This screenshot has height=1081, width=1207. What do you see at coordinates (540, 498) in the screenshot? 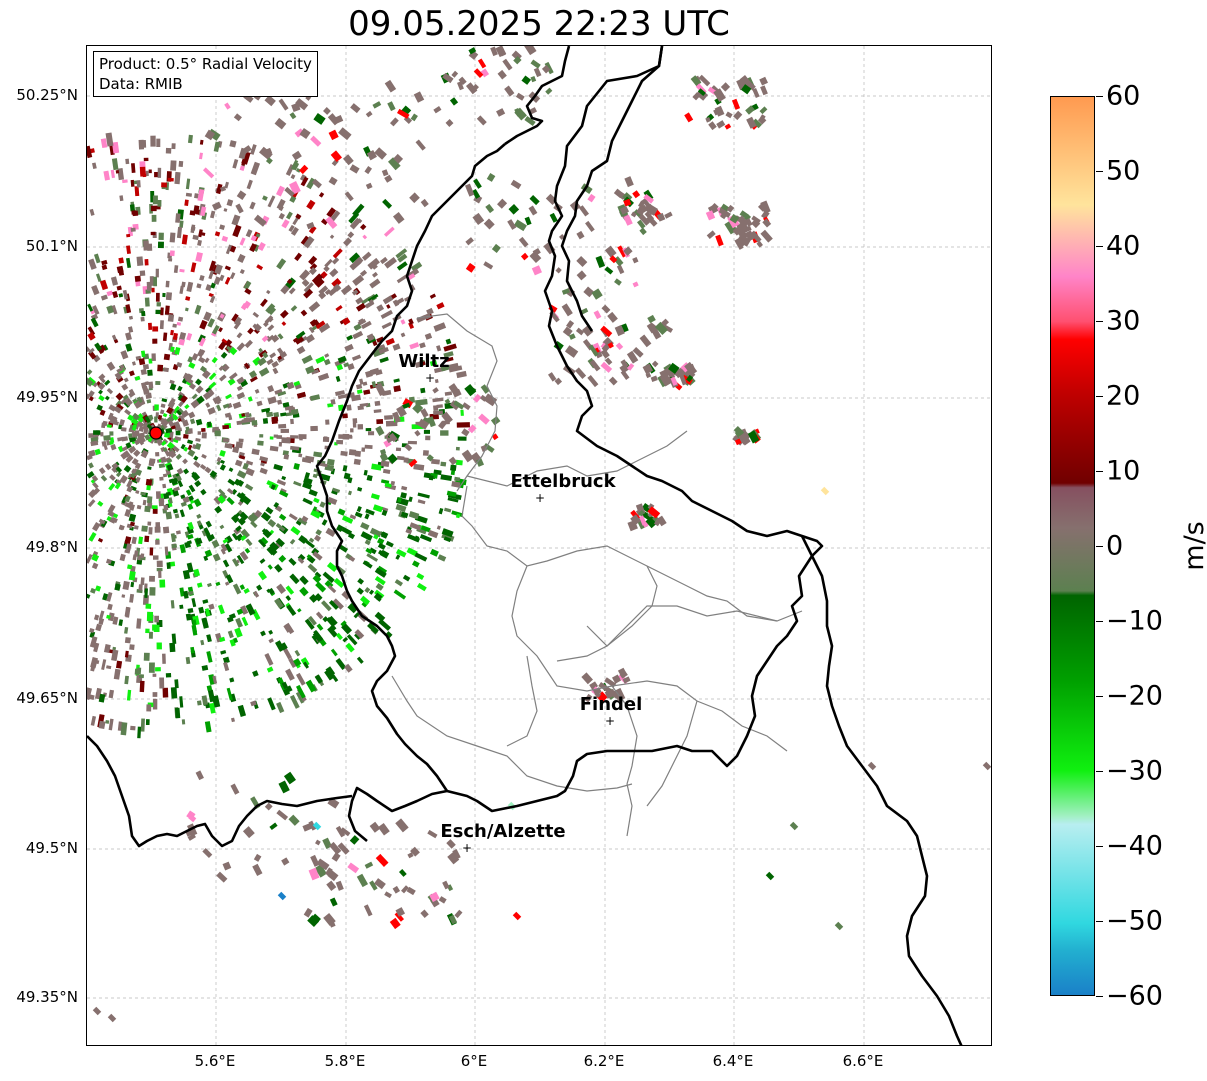
I see `city-marker: +` at bounding box center [540, 498].